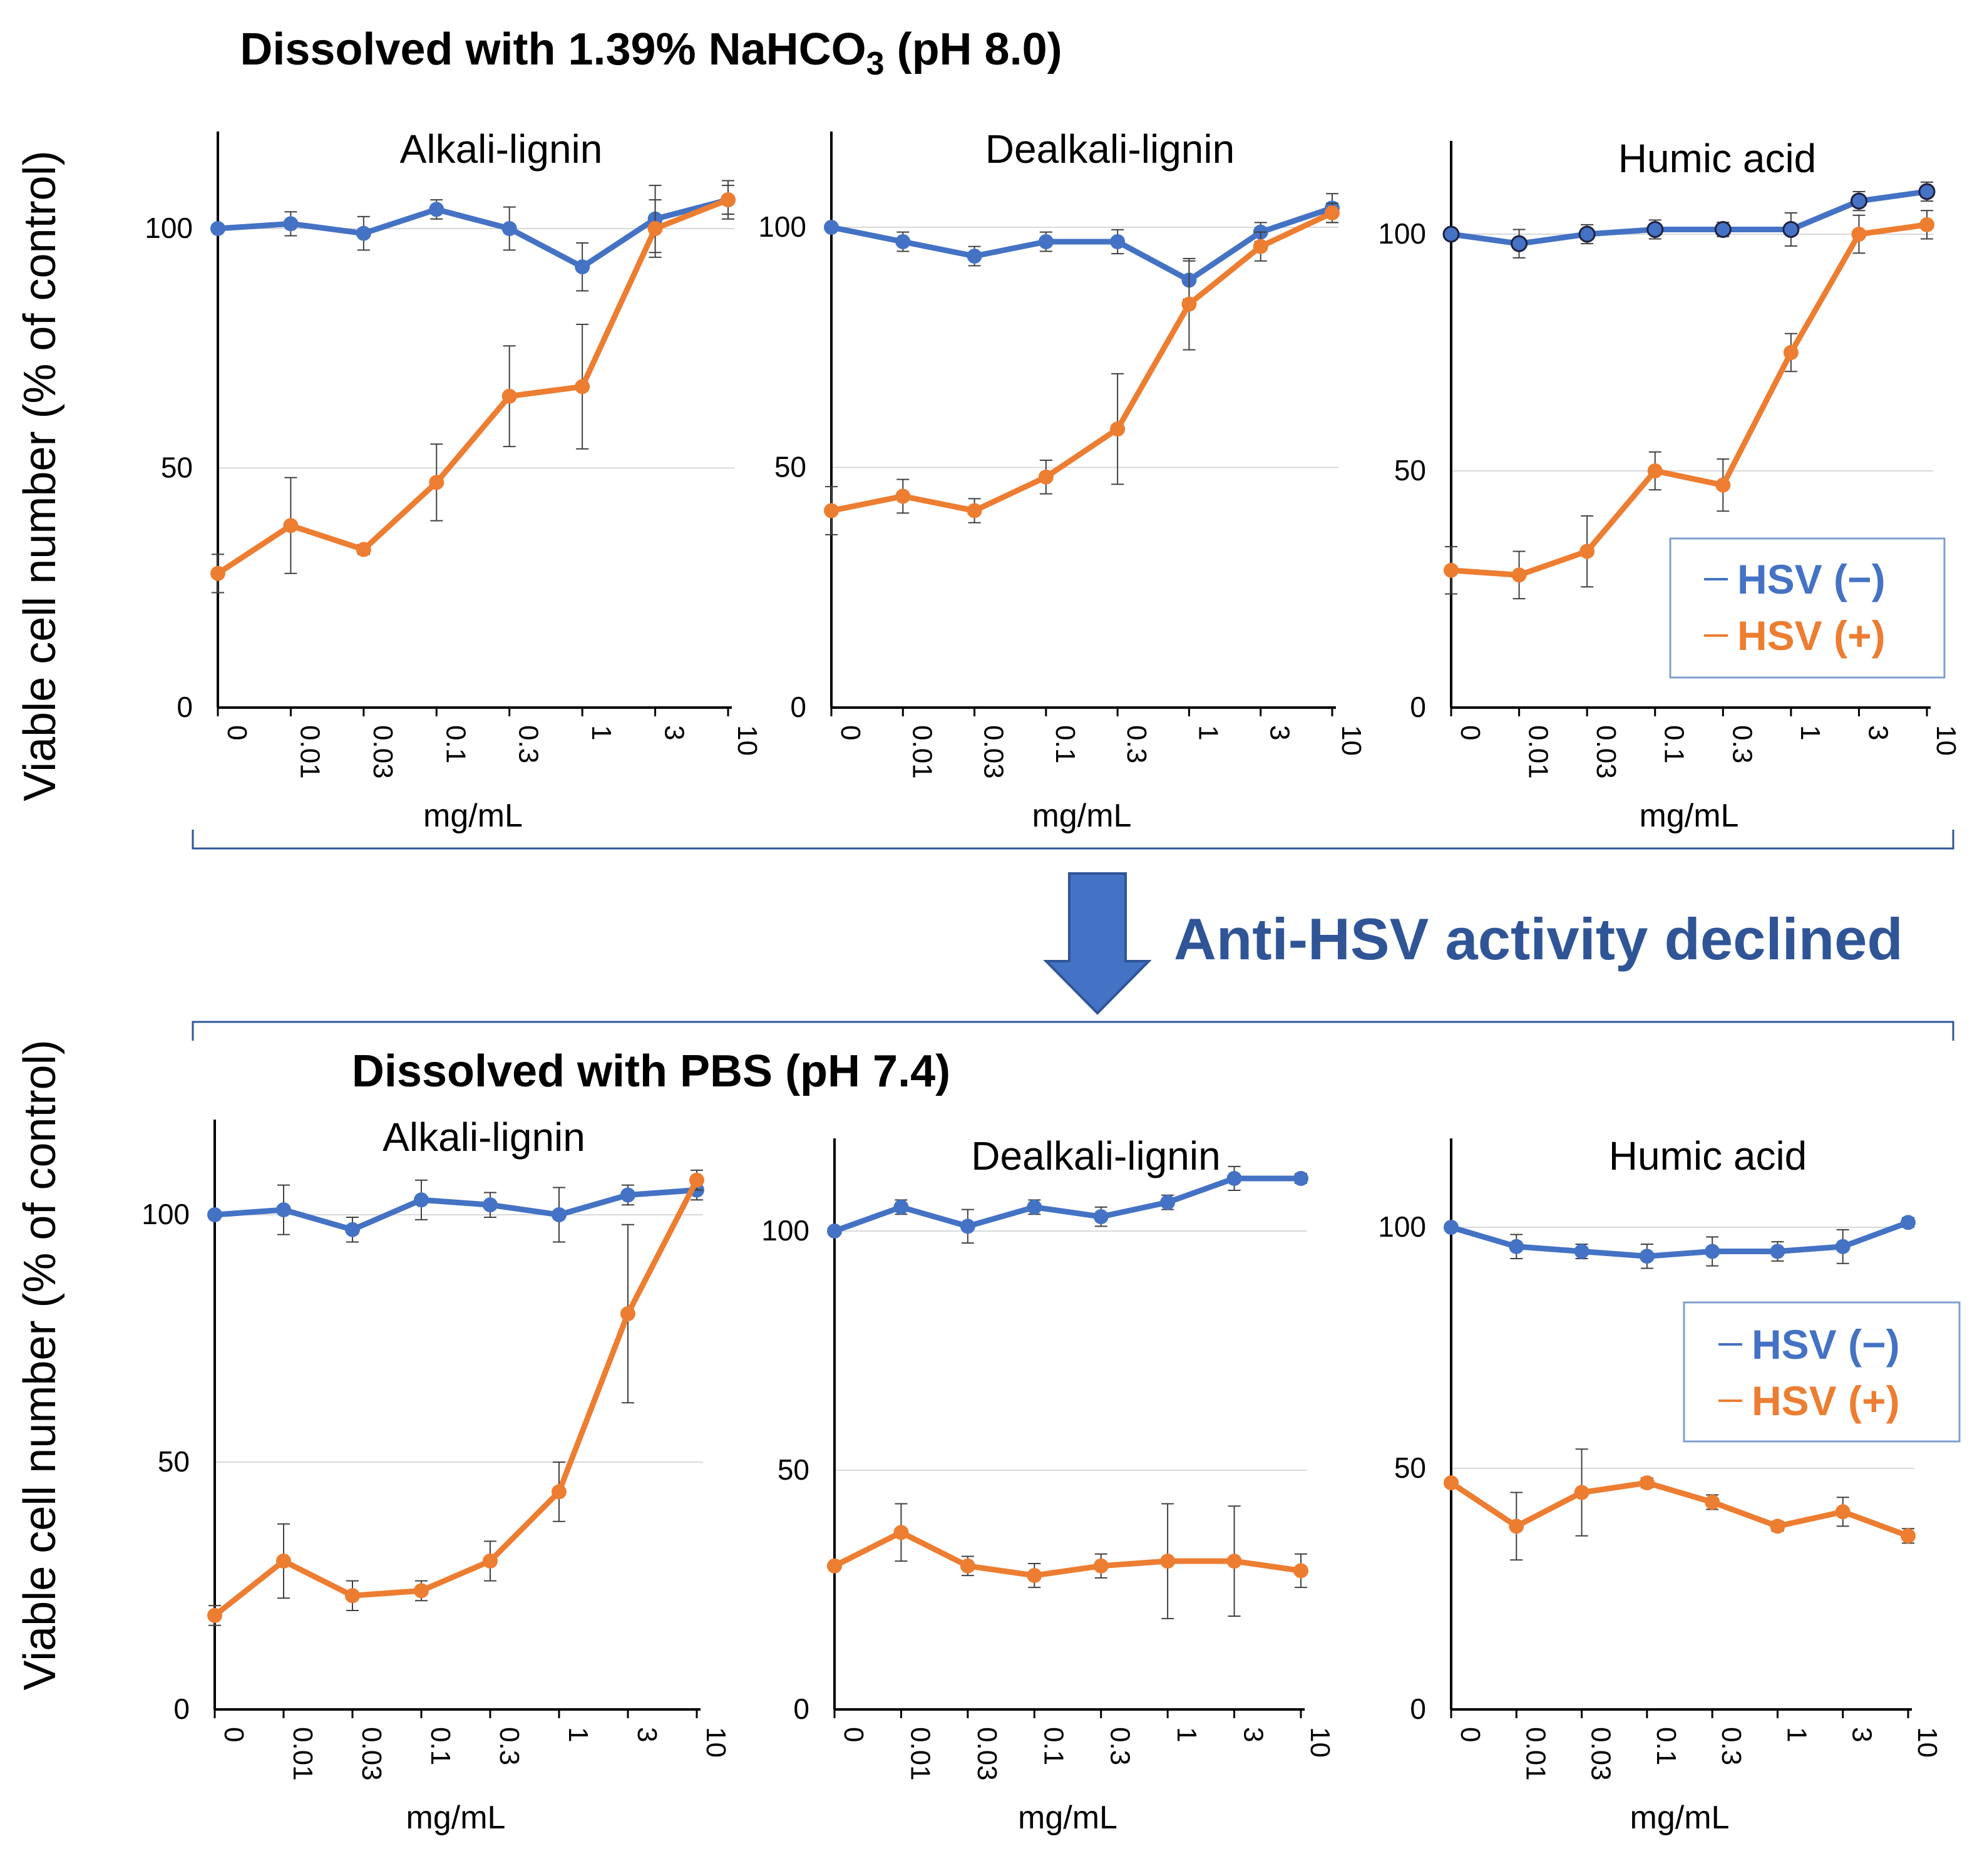  Describe the element at coordinates (1097, 943) in the screenshot. I see `down-arrow-icon` at that location.